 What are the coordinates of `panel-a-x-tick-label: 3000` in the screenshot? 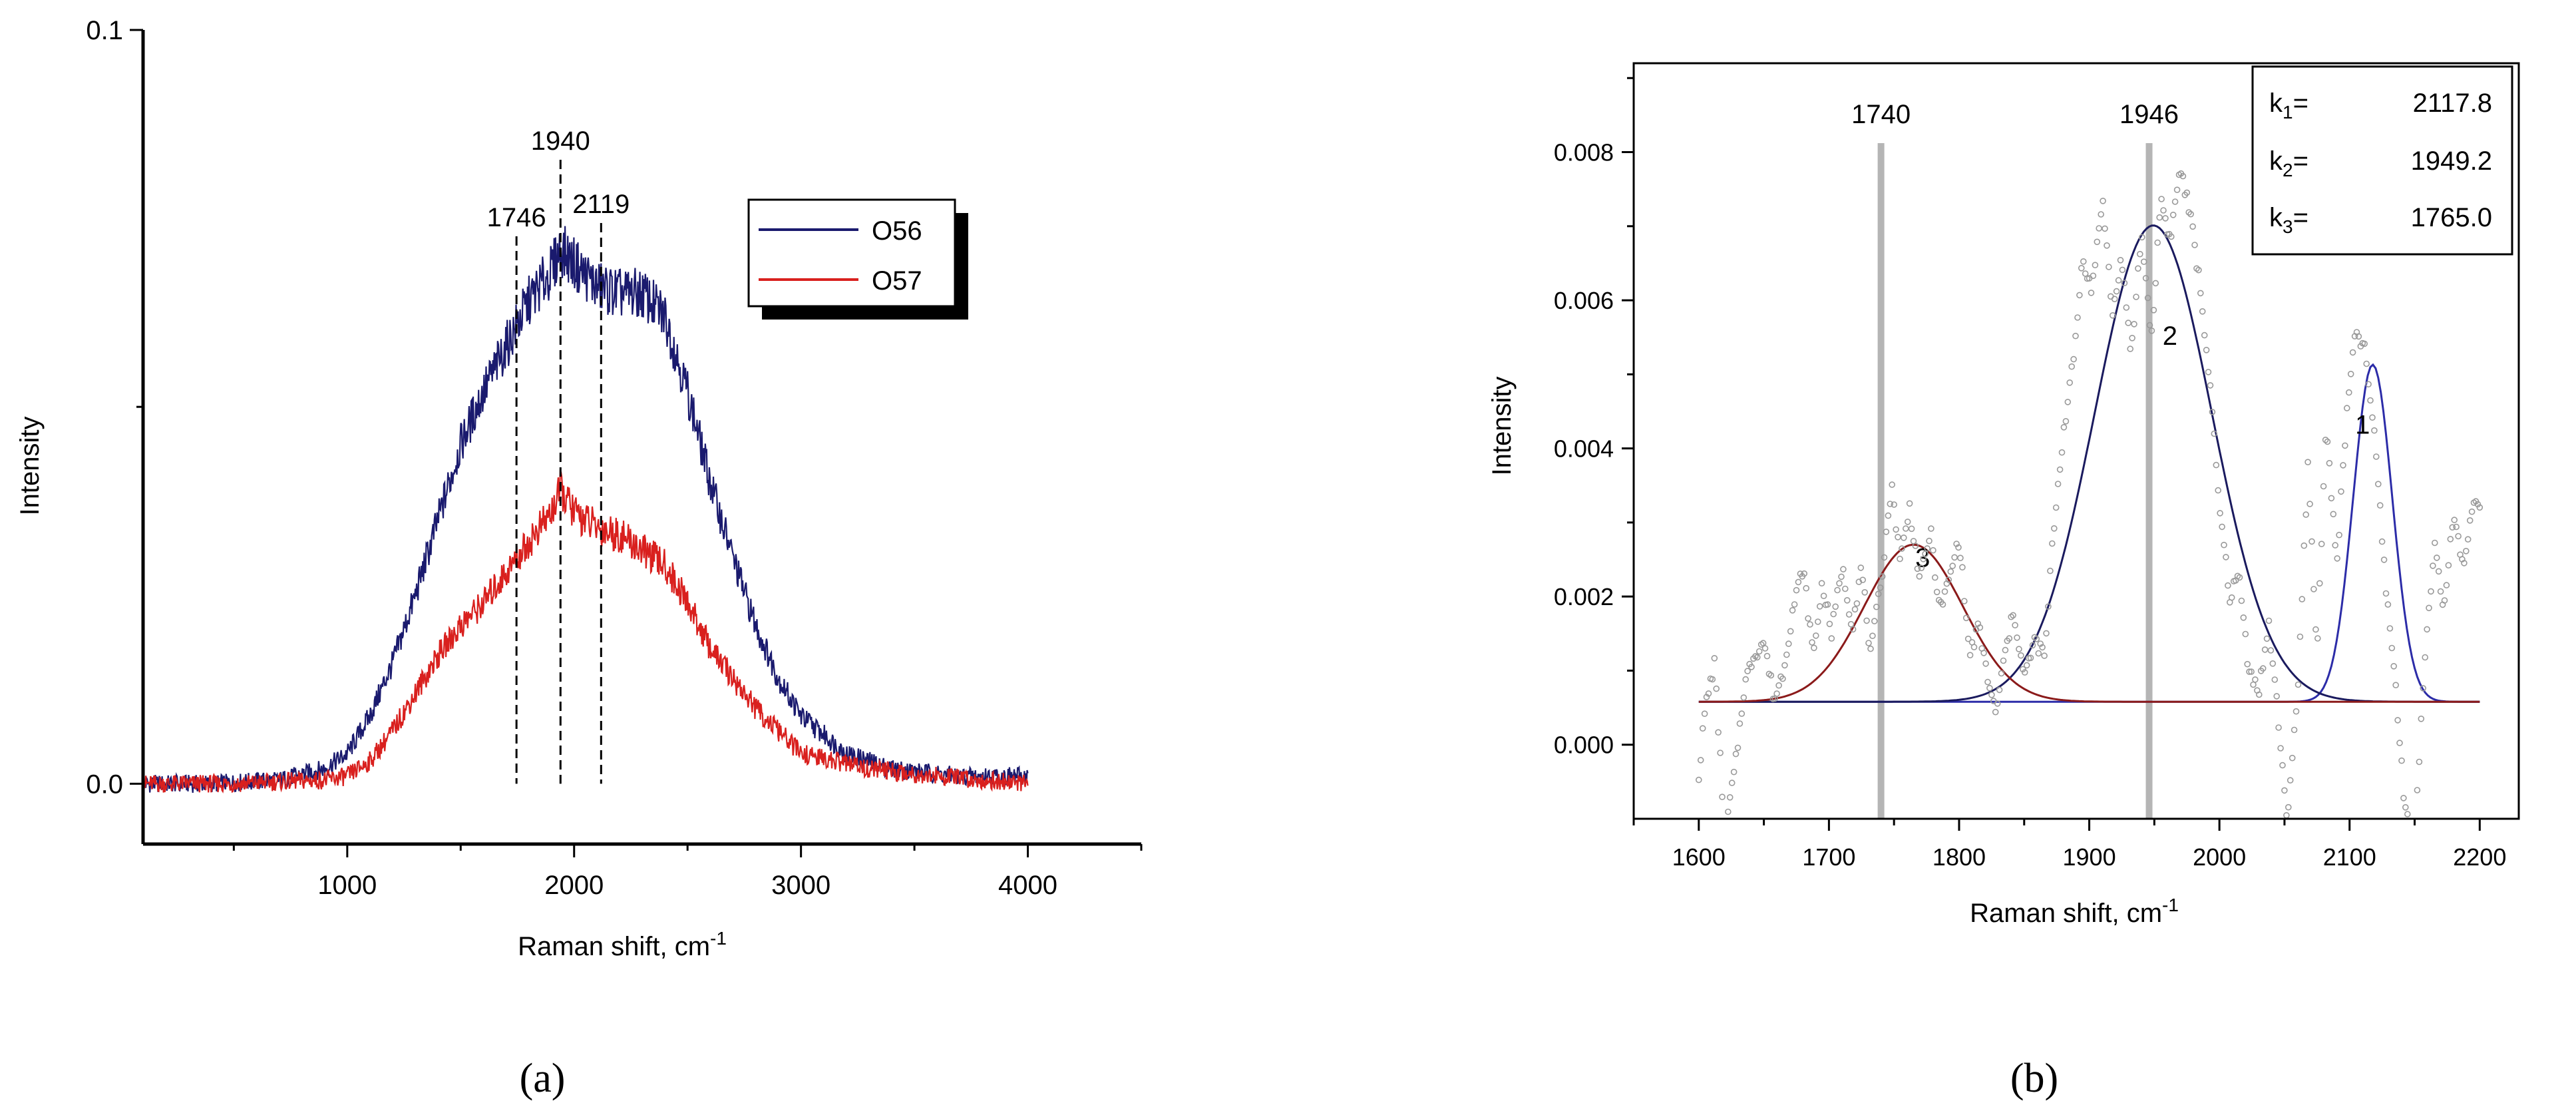 It's located at (800, 886).